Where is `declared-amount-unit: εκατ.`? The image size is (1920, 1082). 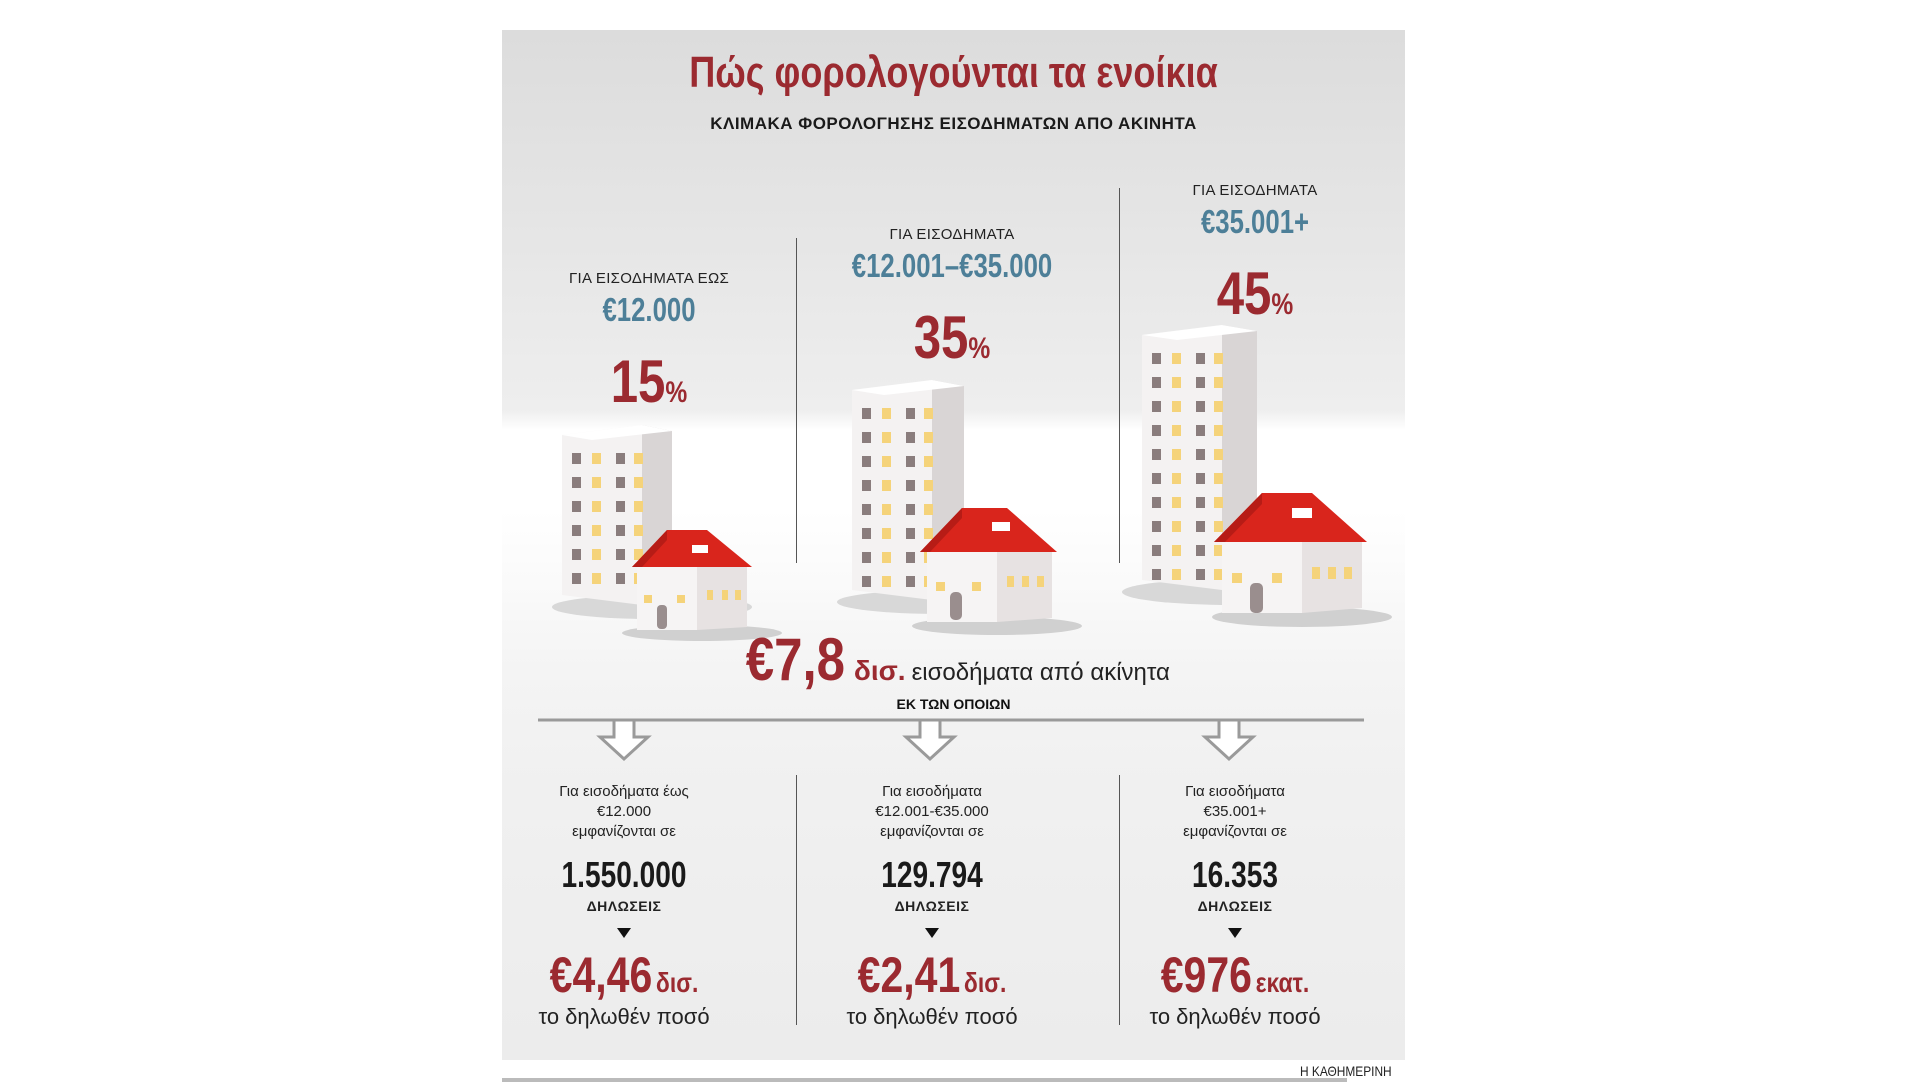
declared-amount-unit: εκατ. is located at coordinates (1282, 982).